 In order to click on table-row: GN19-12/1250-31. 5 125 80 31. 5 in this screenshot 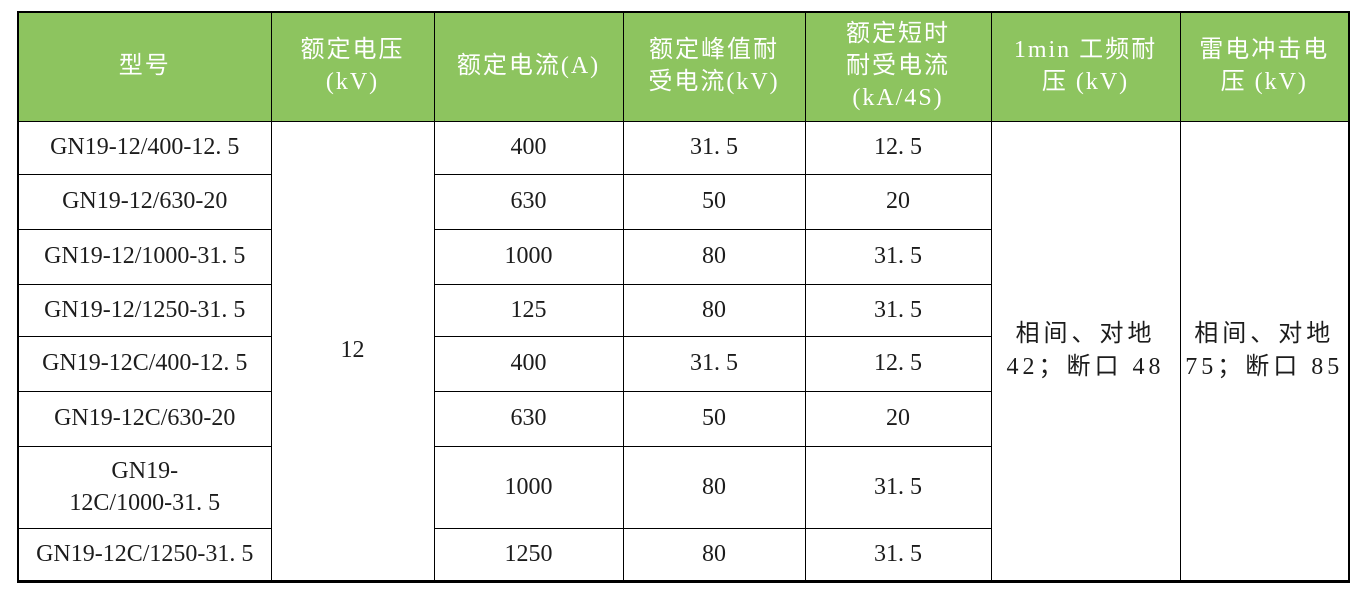, I will do `click(683, 310)`.